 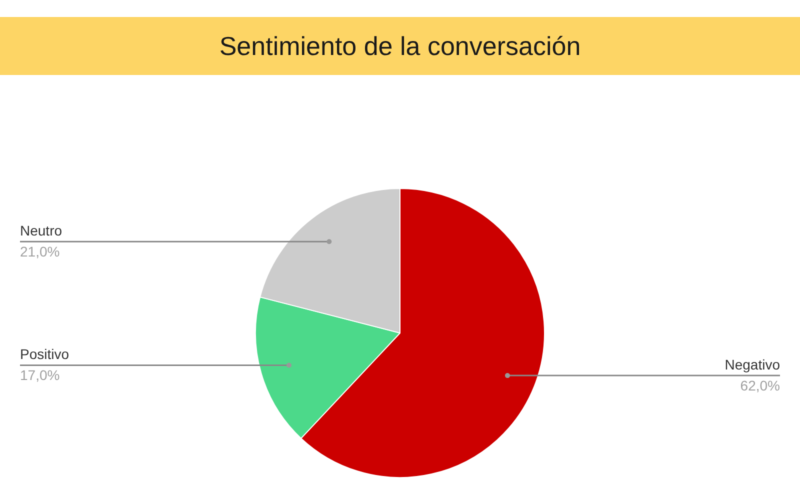 I want to click on slice-label: Neutro, so click(x=41, y=230).